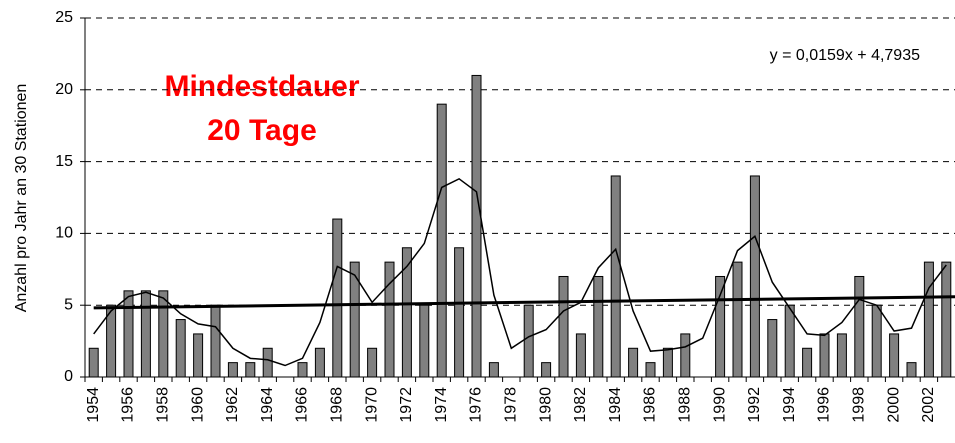 This screenshot has width=955, height=443. What do you see at coordinates (893, 405) in the screenshot?
I see `x-tick-label: 2000` at bounding box center [893, 405].